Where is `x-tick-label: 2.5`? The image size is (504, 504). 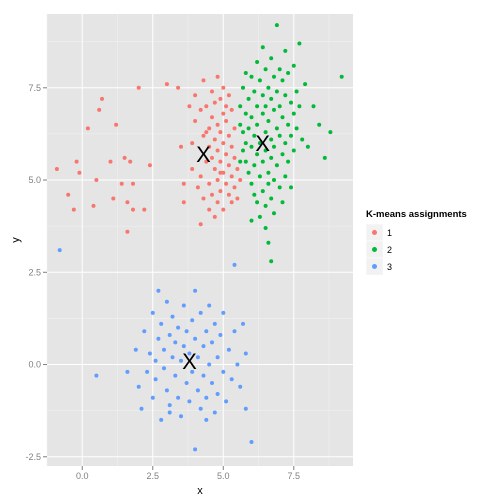
x-tick-label: 2.5 is located at coordinates (153, 476).